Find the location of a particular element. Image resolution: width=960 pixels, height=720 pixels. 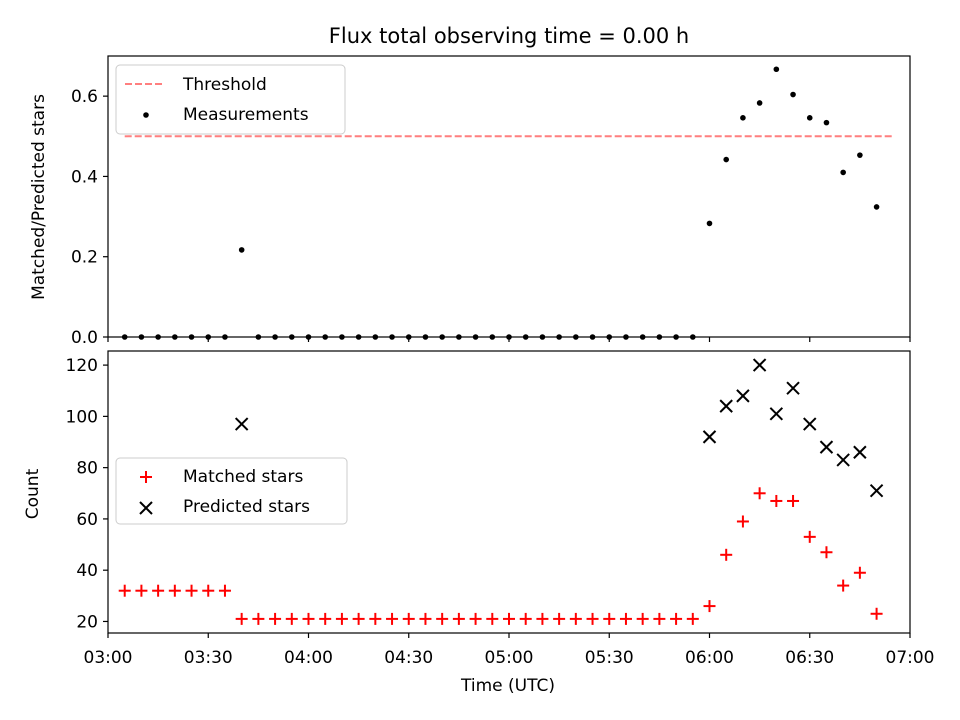

matched-legend-label: Matched stars is located at coordinates (243, 477).